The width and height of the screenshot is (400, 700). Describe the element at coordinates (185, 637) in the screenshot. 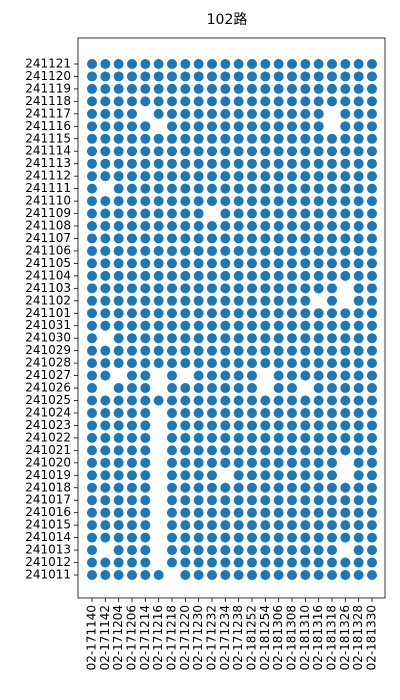

I see `x-tick-label: 02-171220` at that location.